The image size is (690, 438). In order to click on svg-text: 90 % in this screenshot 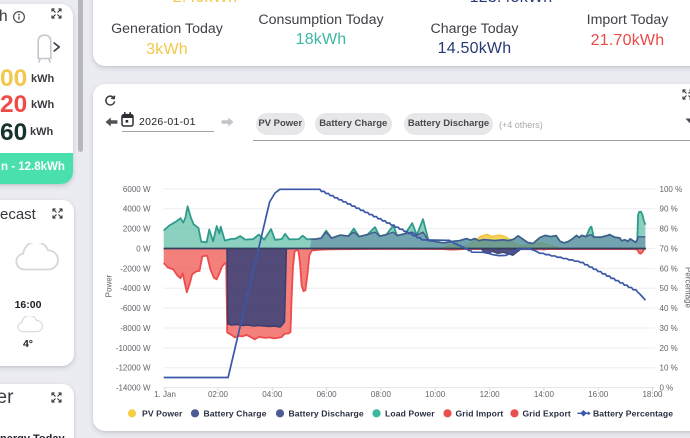, I will do `click(669, 209)`.